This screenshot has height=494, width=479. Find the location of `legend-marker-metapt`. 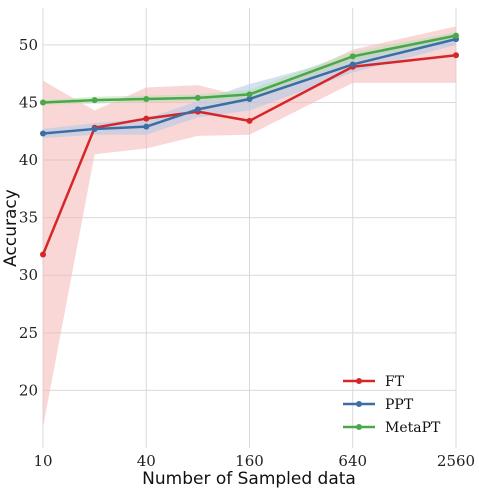

legend-marker-metapt is located at coordinates (359, 427).